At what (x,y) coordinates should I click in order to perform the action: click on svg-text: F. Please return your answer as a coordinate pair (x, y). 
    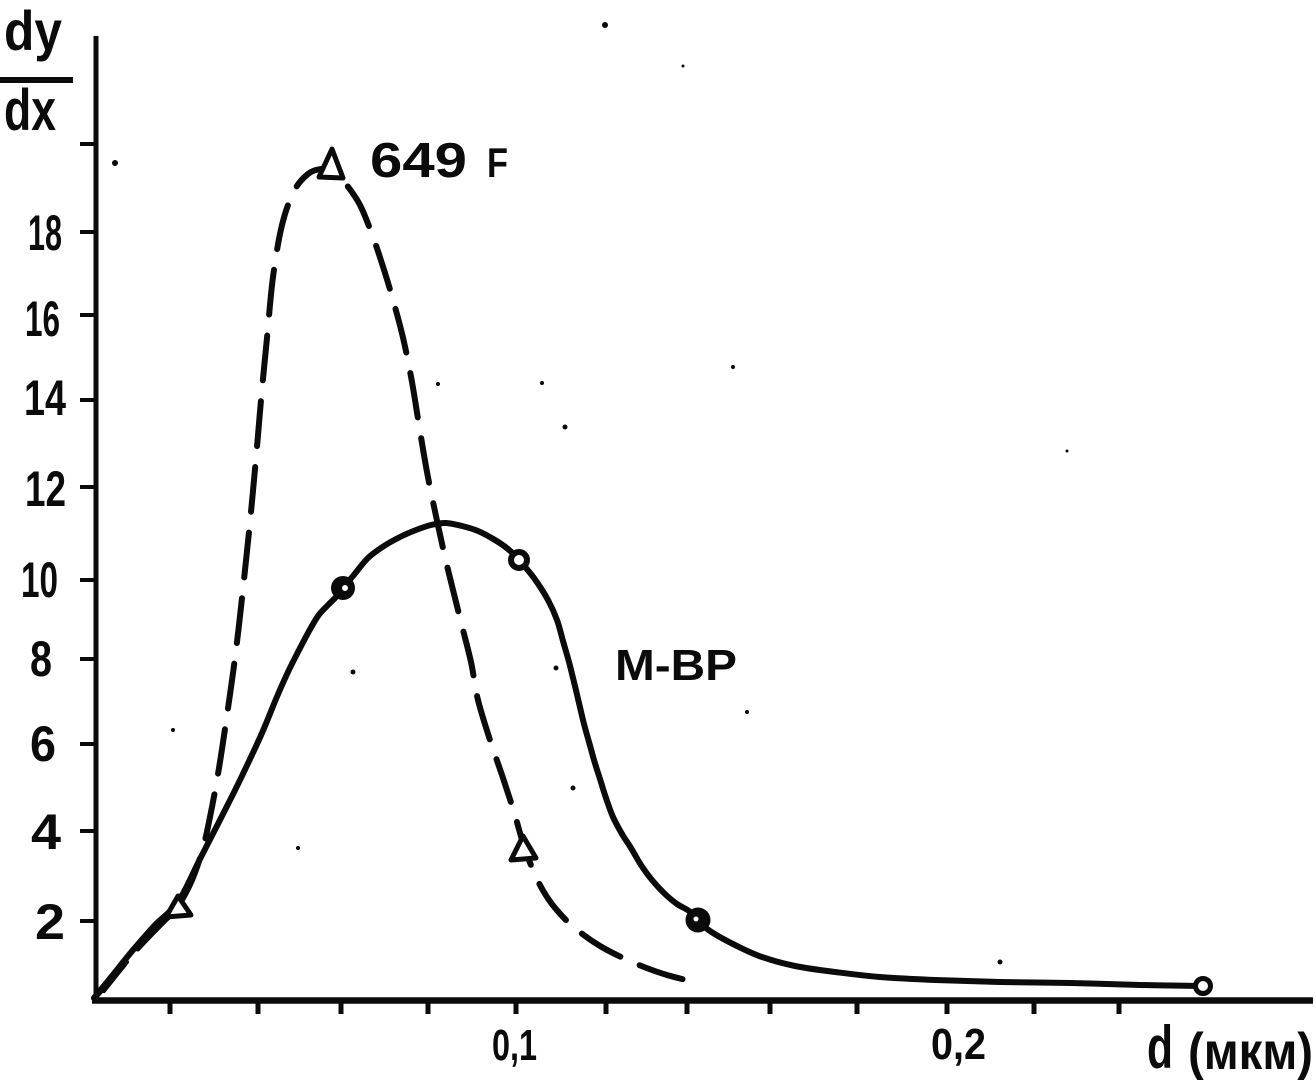
    Looking at the image, I should click on (497, 162).